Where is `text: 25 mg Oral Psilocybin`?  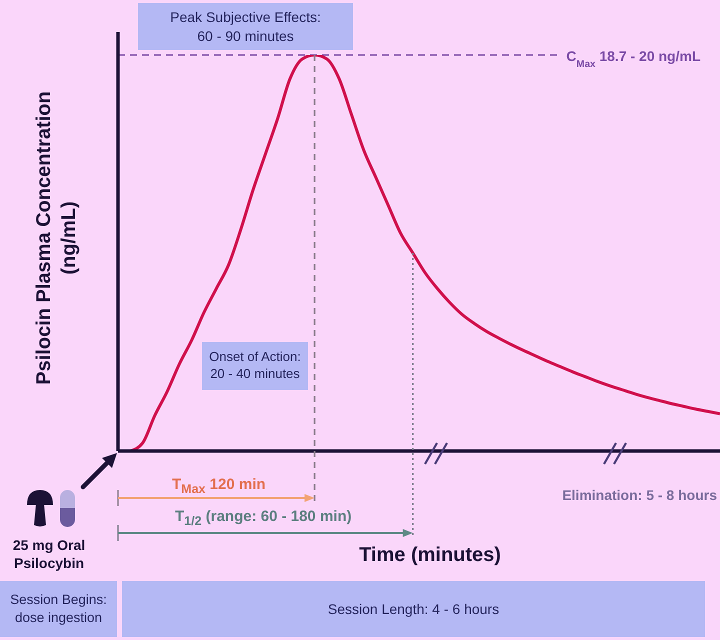 text: 25 mg Oral Psilocybin is located at coordinates (49, 554).